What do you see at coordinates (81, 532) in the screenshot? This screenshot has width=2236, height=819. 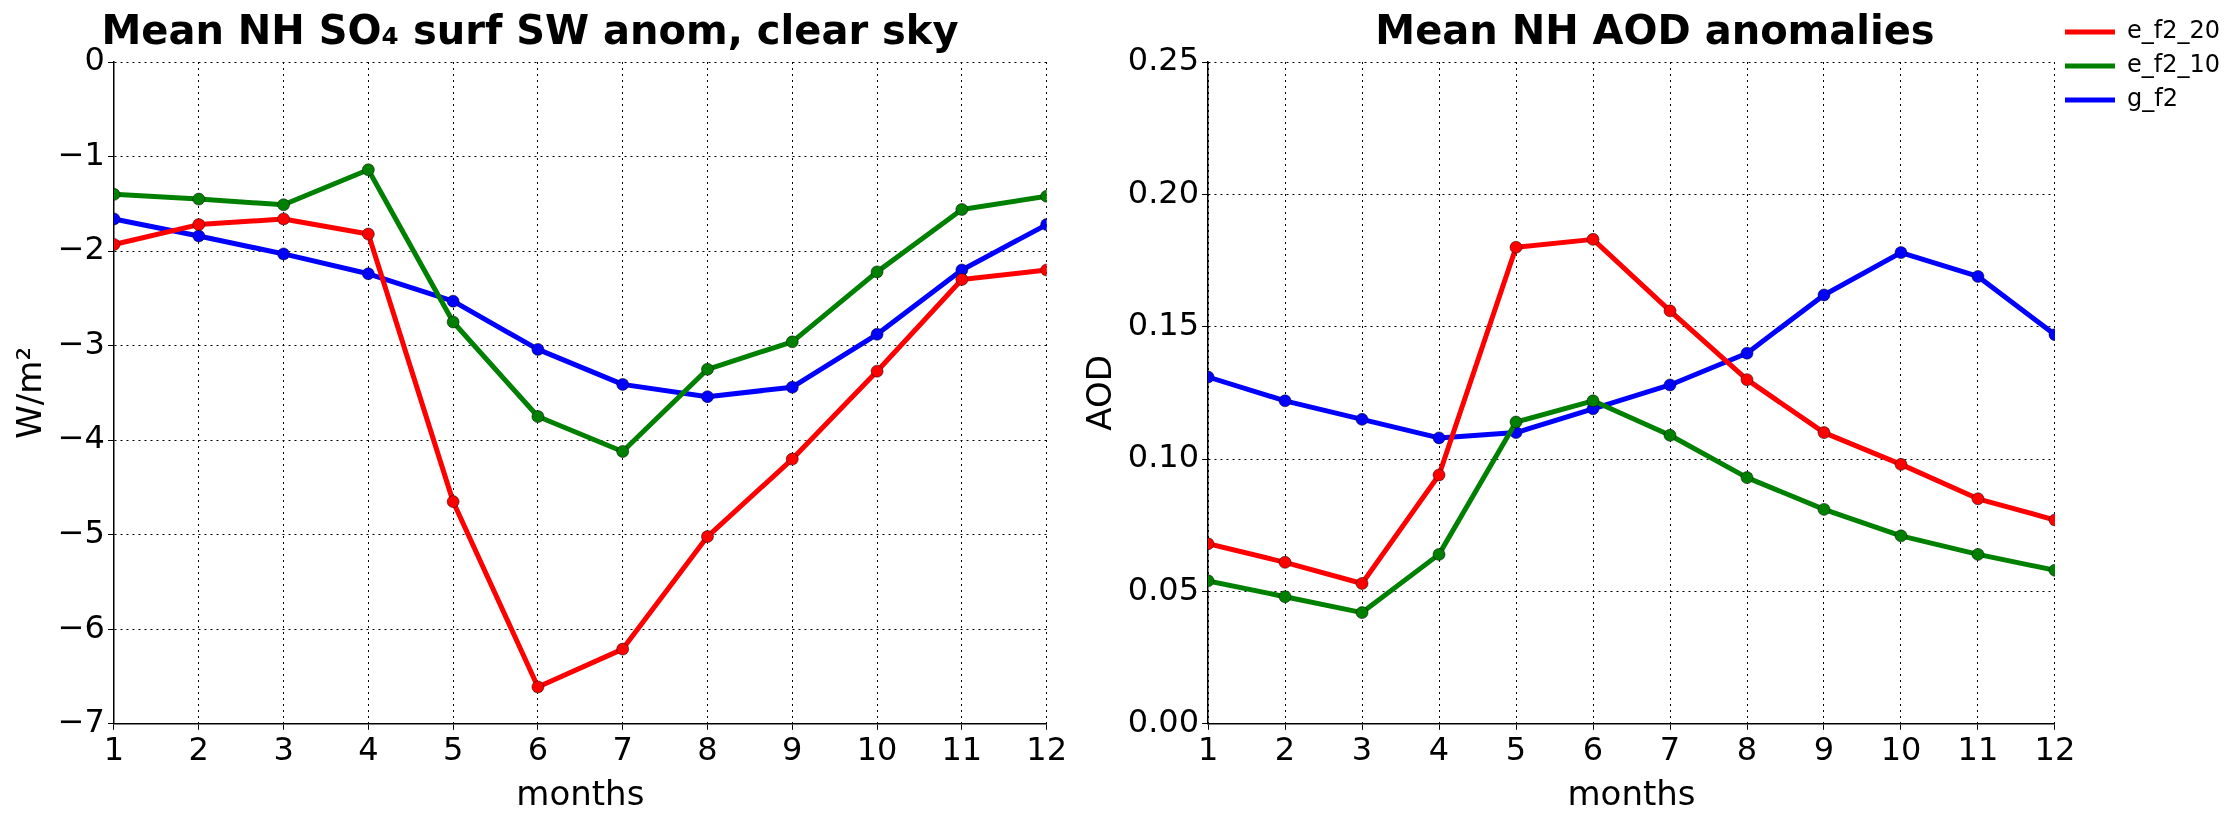 I see `y-tick-label: −5` at bounding box center [81, 532].